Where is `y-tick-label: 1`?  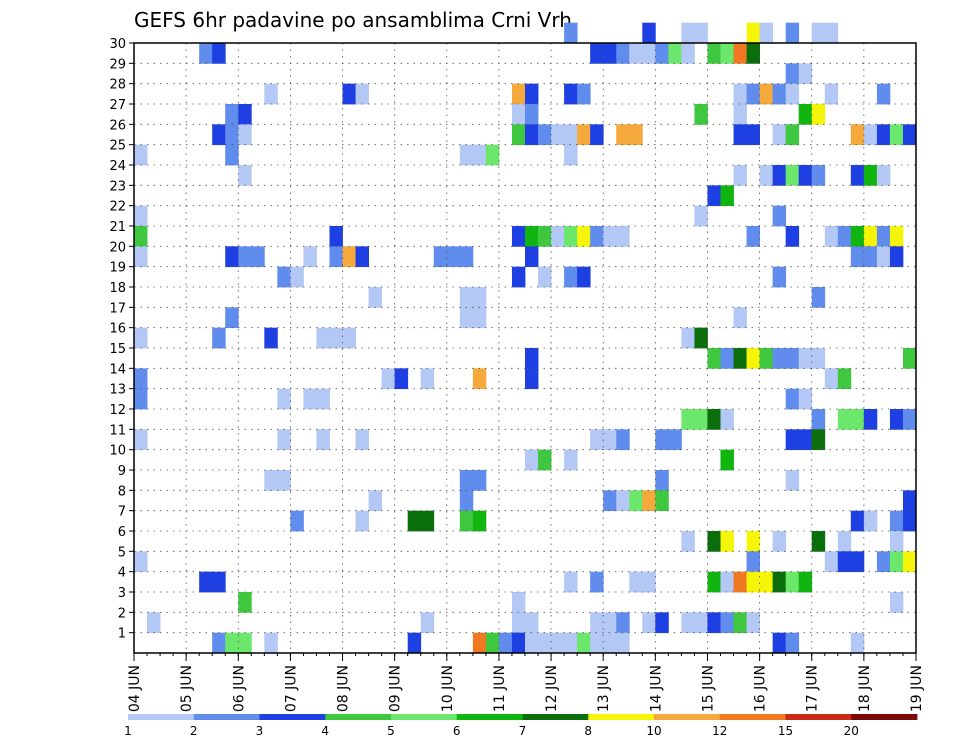
y-tick-label: 1 is located at coordinates (122, 634).